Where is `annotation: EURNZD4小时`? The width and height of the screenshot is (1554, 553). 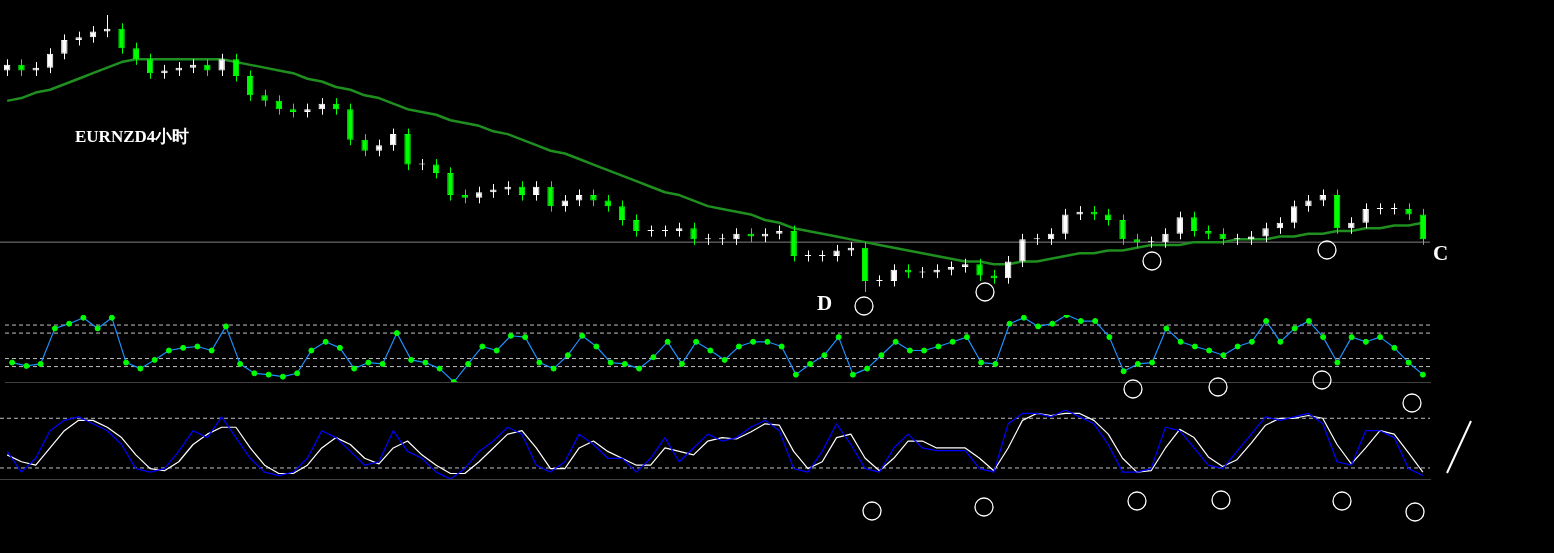
annotation: EURNZD4小时 is located at coordinates (132, 137).